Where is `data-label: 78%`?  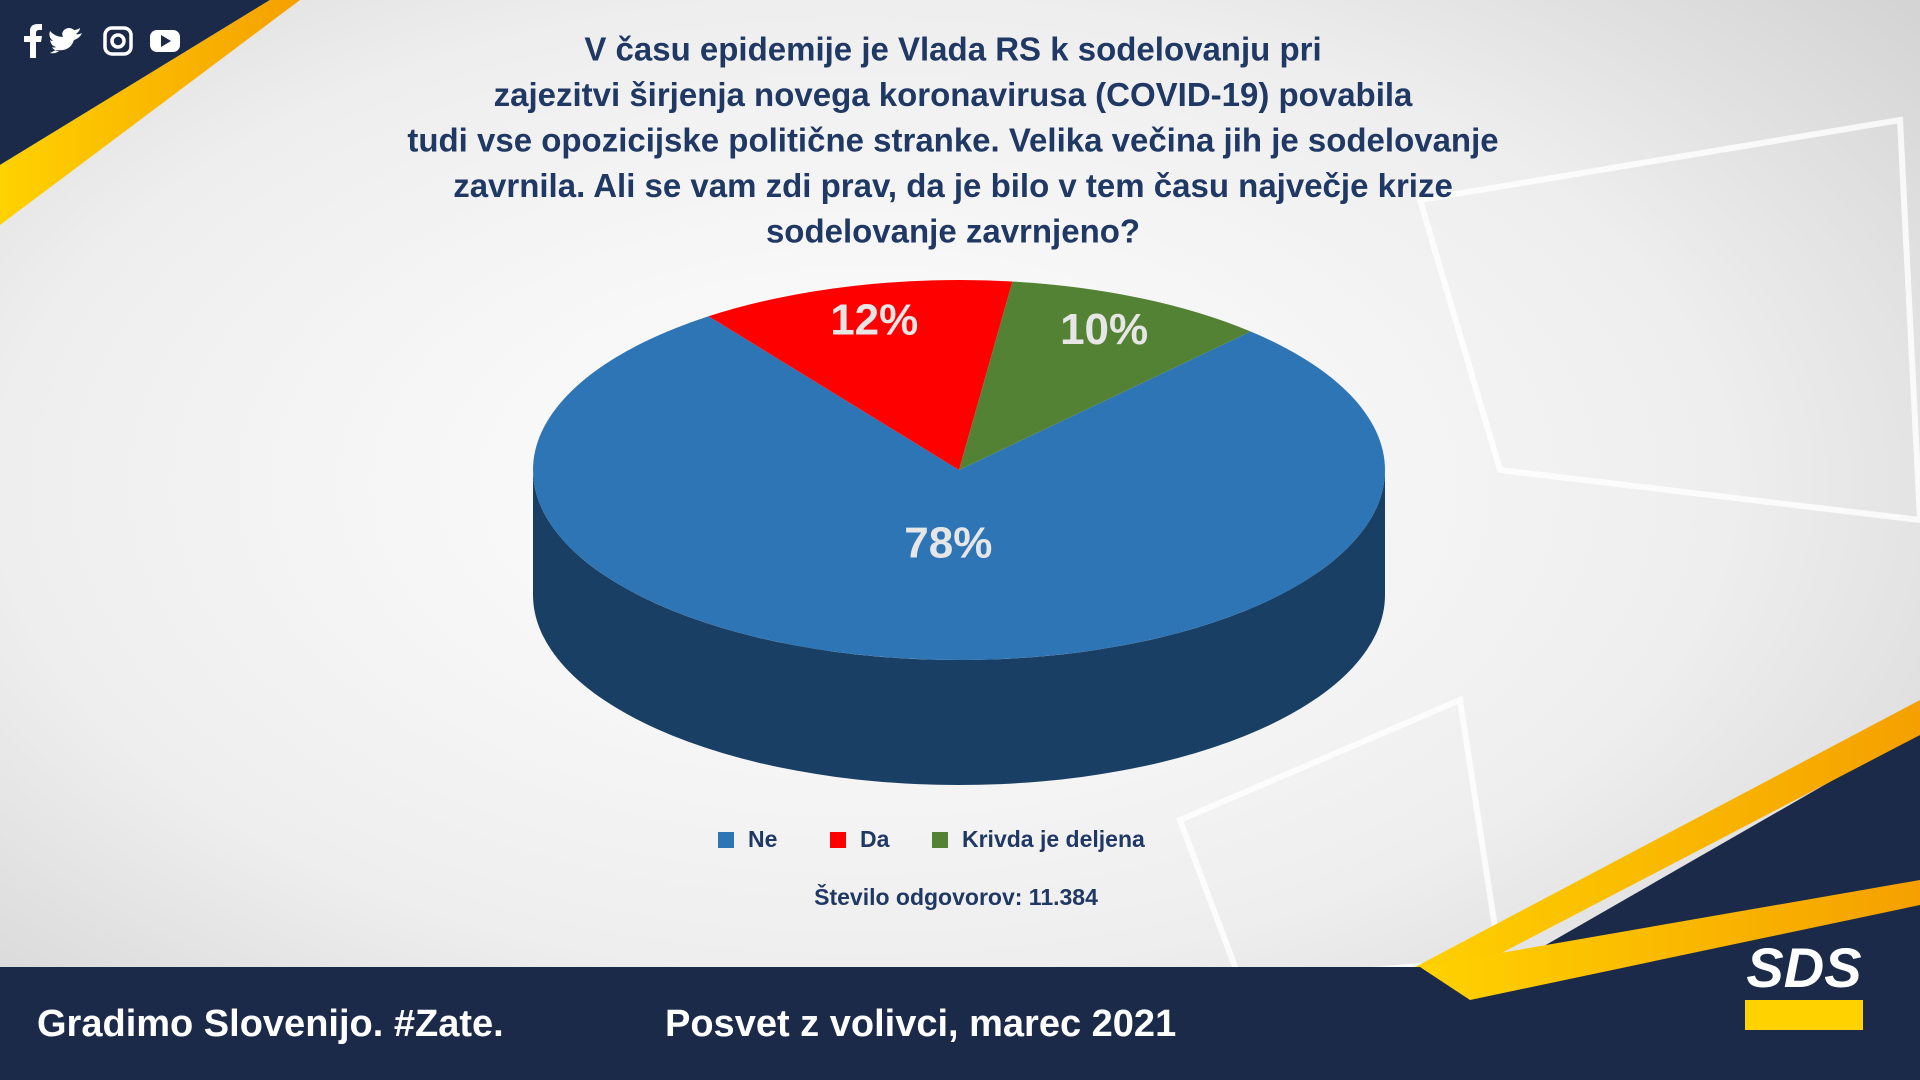
data-label: 78% is located at coordinates (948, 542).